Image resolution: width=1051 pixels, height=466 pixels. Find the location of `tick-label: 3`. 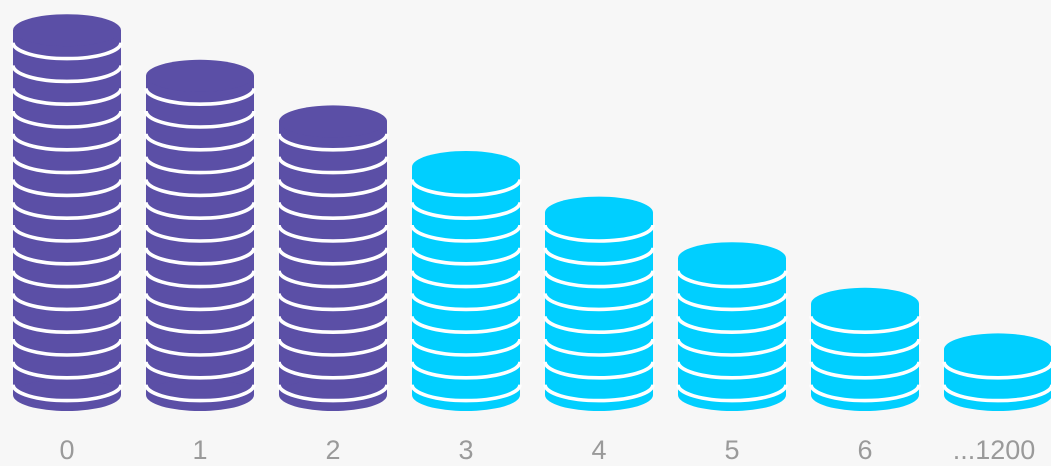

tick-label: 3 is located at coordinates (465, 450).